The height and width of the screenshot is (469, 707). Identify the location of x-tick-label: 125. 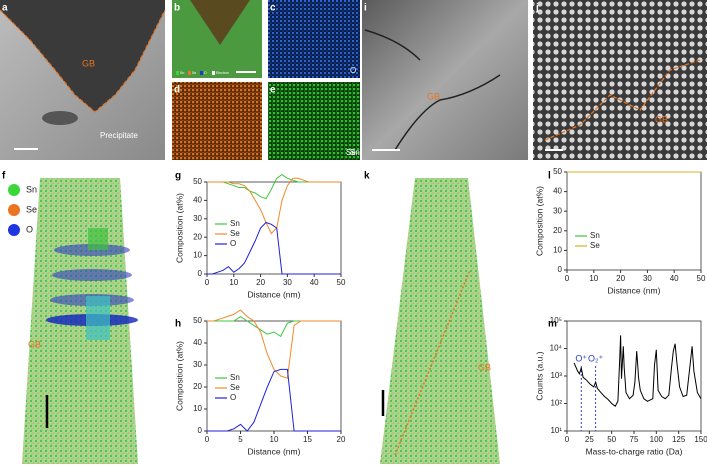
(679, 439).